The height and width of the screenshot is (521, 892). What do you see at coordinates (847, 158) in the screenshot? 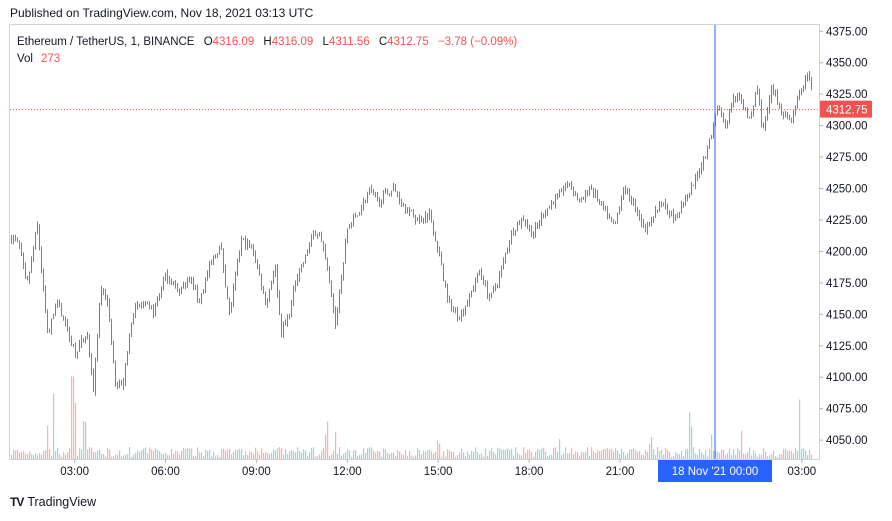
I see `y-tick-label: 4275.00` at bounding box center [847, 158].